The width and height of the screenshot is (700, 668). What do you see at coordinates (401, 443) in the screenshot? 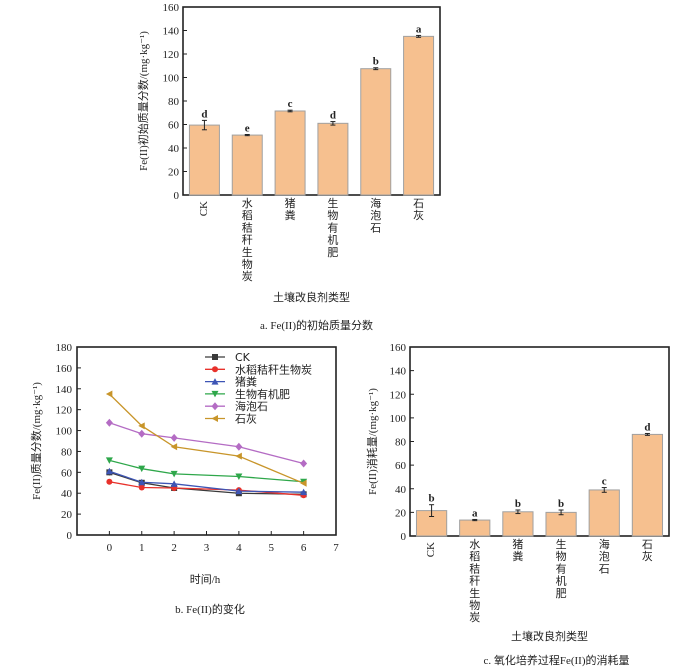
I see `y-tick-label: 80` at bounding box center [401, 443].